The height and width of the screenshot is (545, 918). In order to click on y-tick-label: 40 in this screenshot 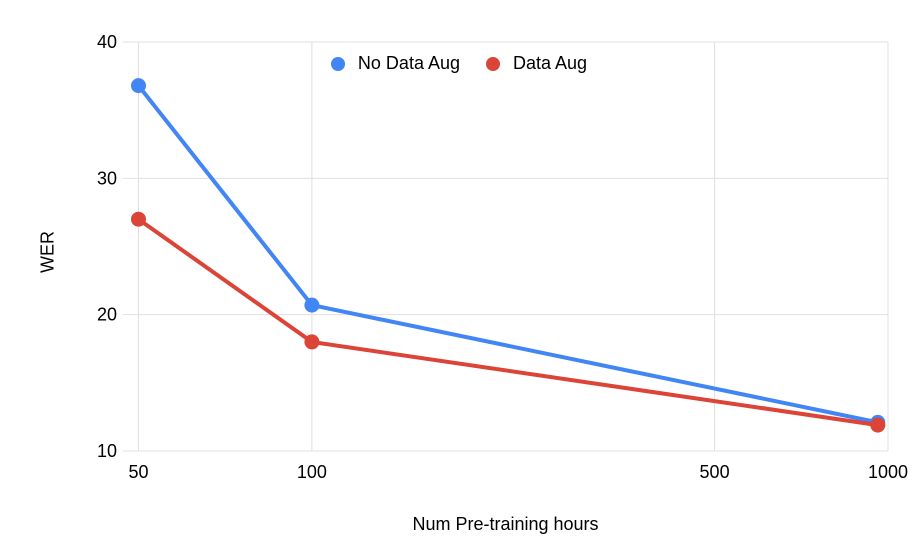, I will do `click(107, 42)`.